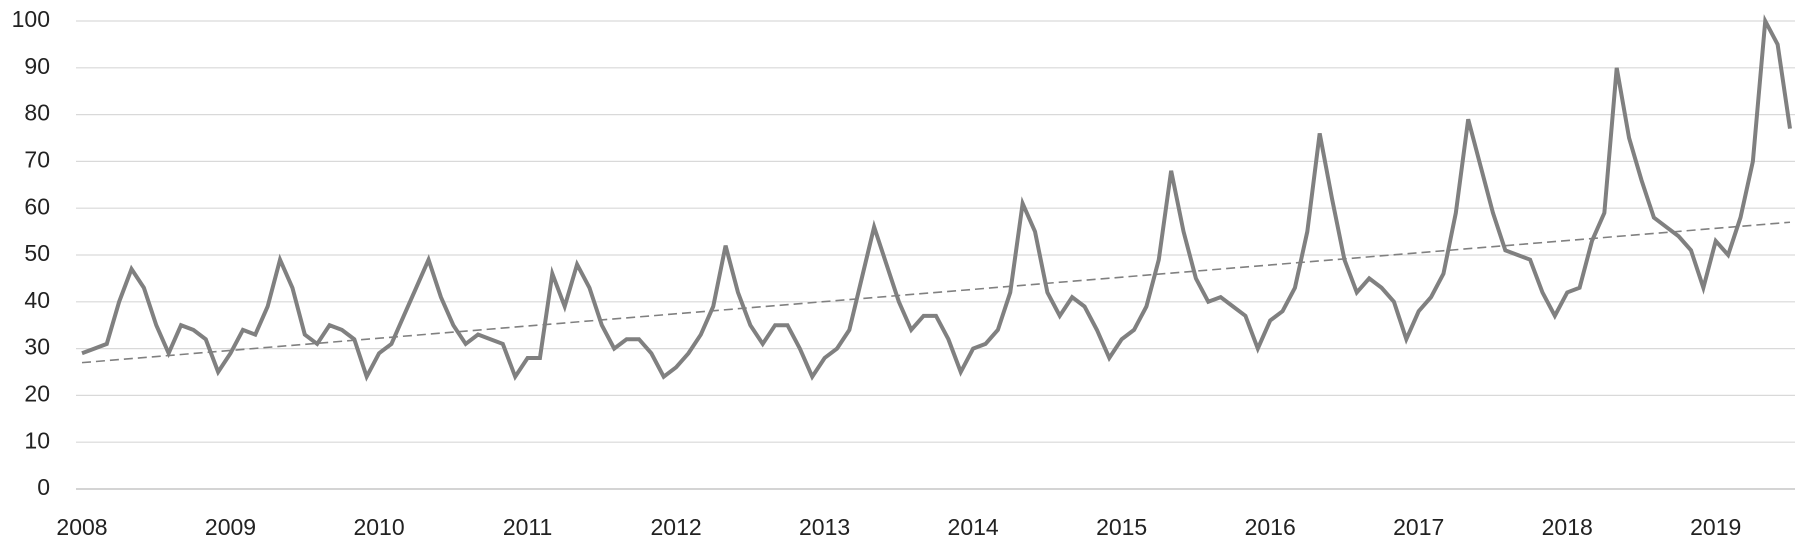 The height and width of the screenshot is (541, 1810). I want to click on x-tick-label: 2009, so click(230, 527).